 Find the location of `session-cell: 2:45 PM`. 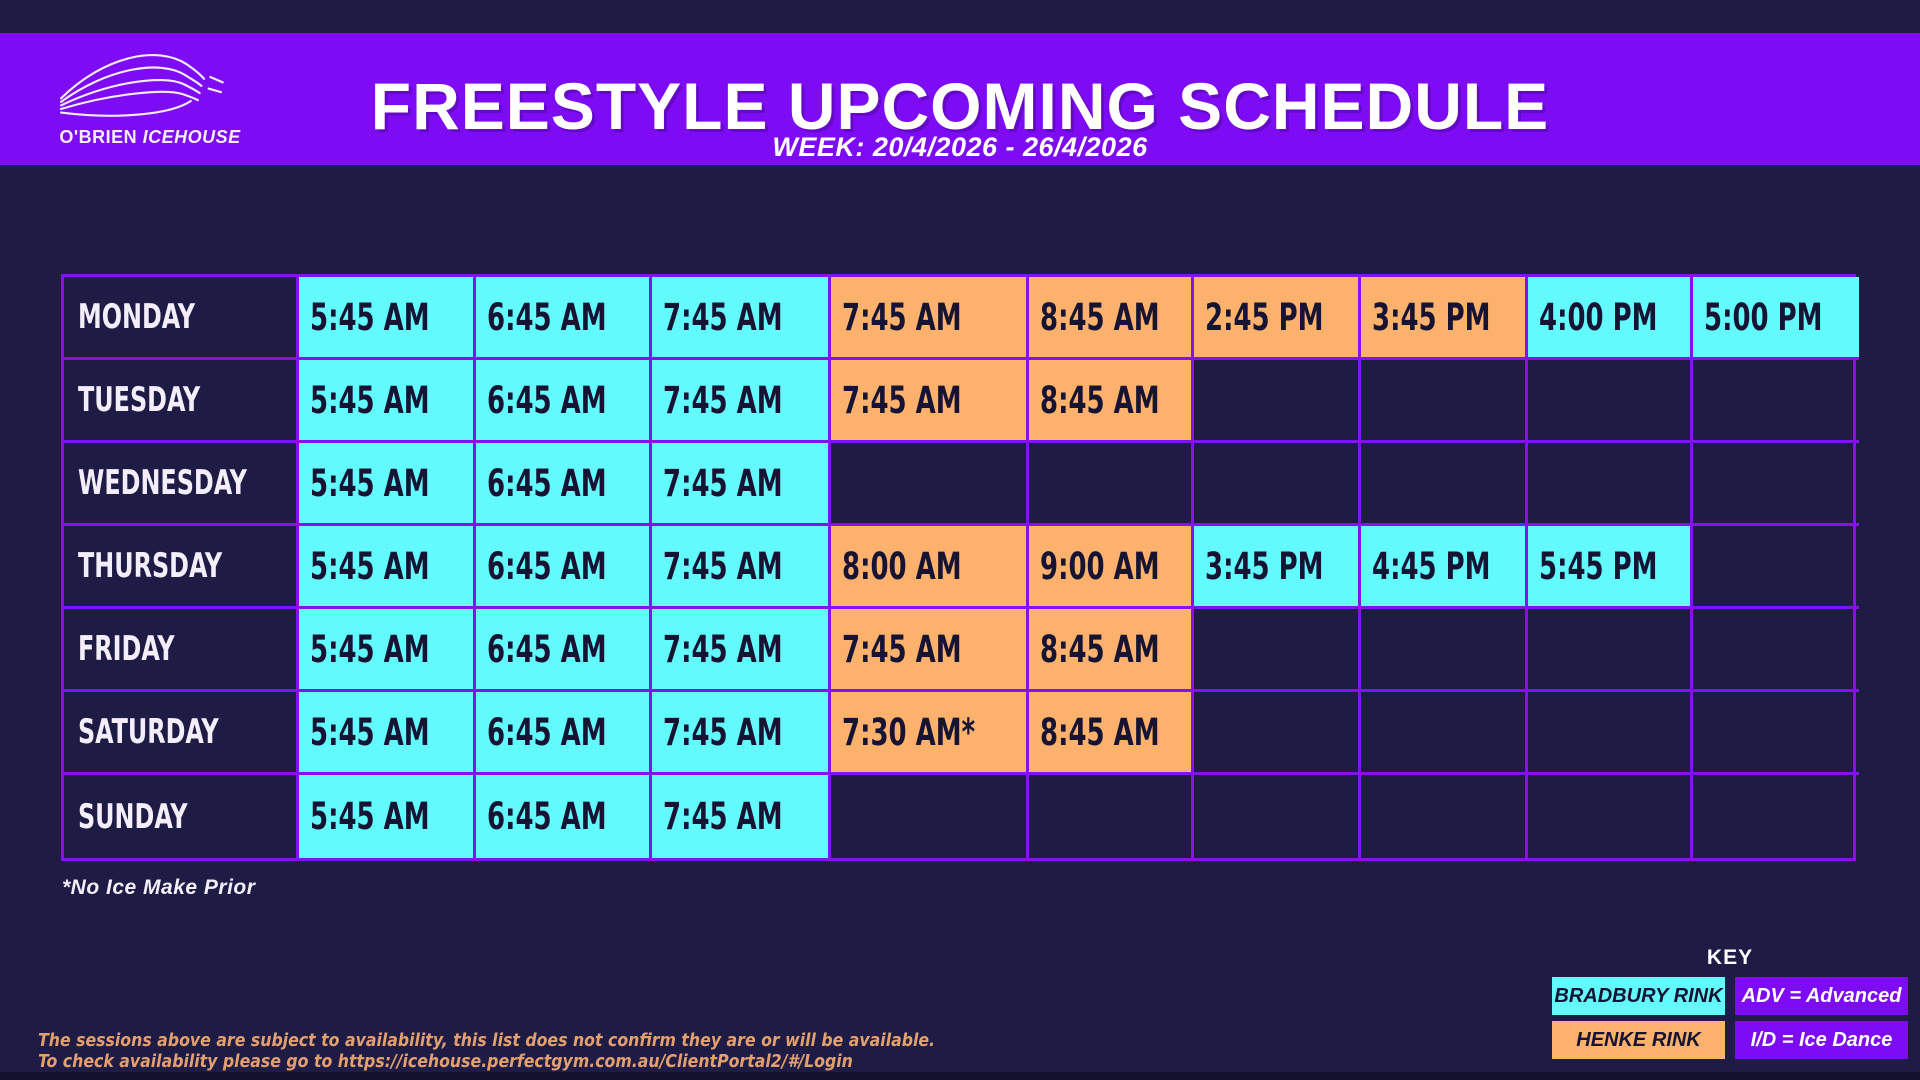

session-cell: 2:45 PM is located at coordinates (1277, 318).